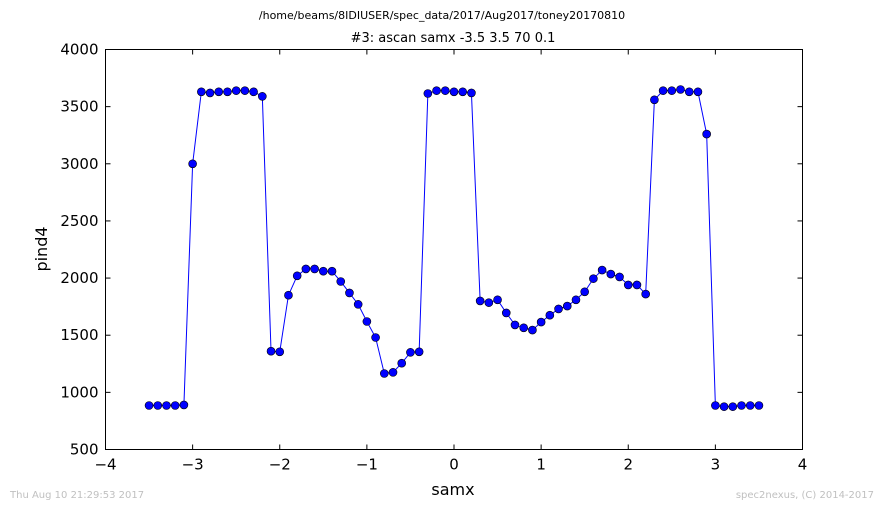 The image size is (884, 513). I want to click on x-tick-label: 0, so click(454, 465).